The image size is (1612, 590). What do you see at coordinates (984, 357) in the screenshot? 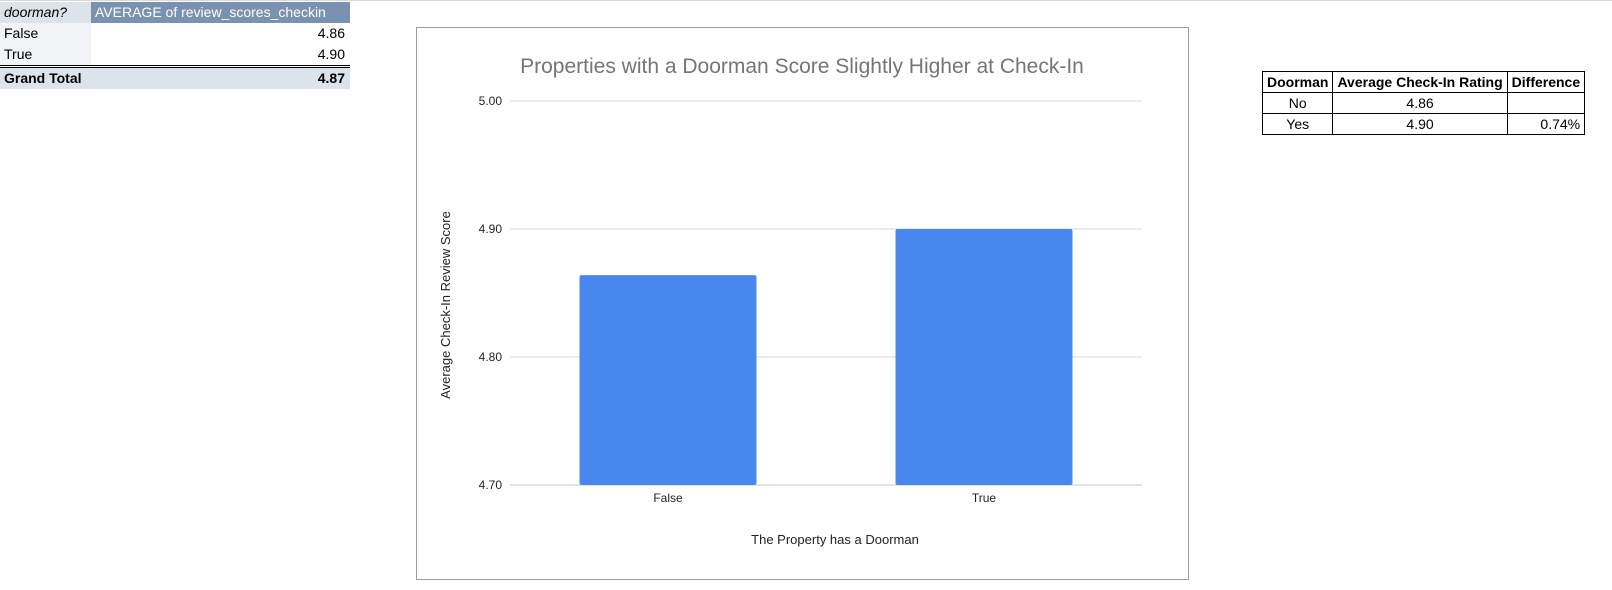
I see `chart-bar-true` at bounding box center [984, 357].